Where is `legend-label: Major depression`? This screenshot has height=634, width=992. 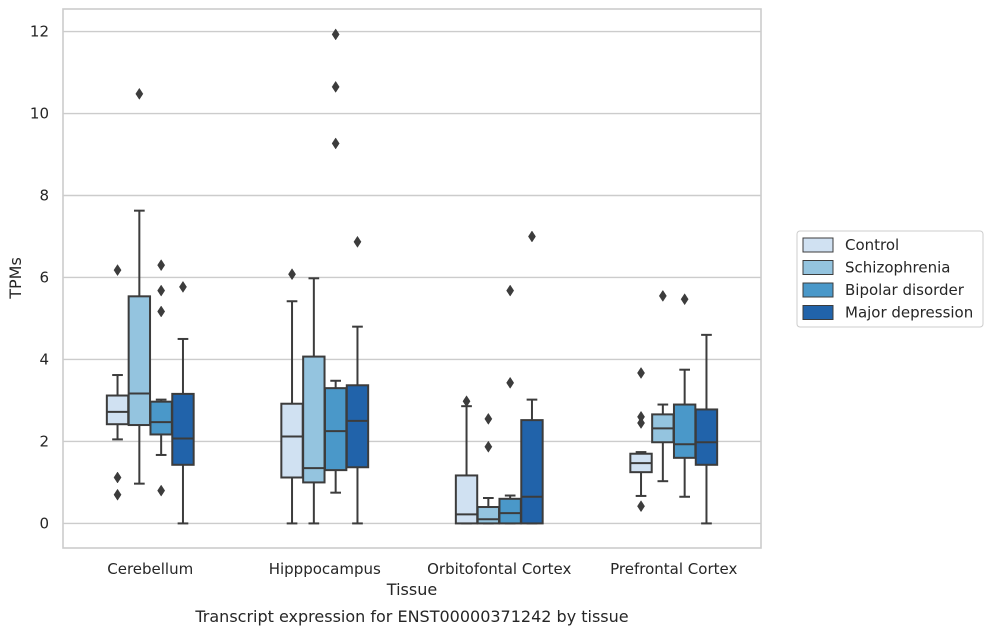
legend-label: Major depression is located at coordinates (909, 313).